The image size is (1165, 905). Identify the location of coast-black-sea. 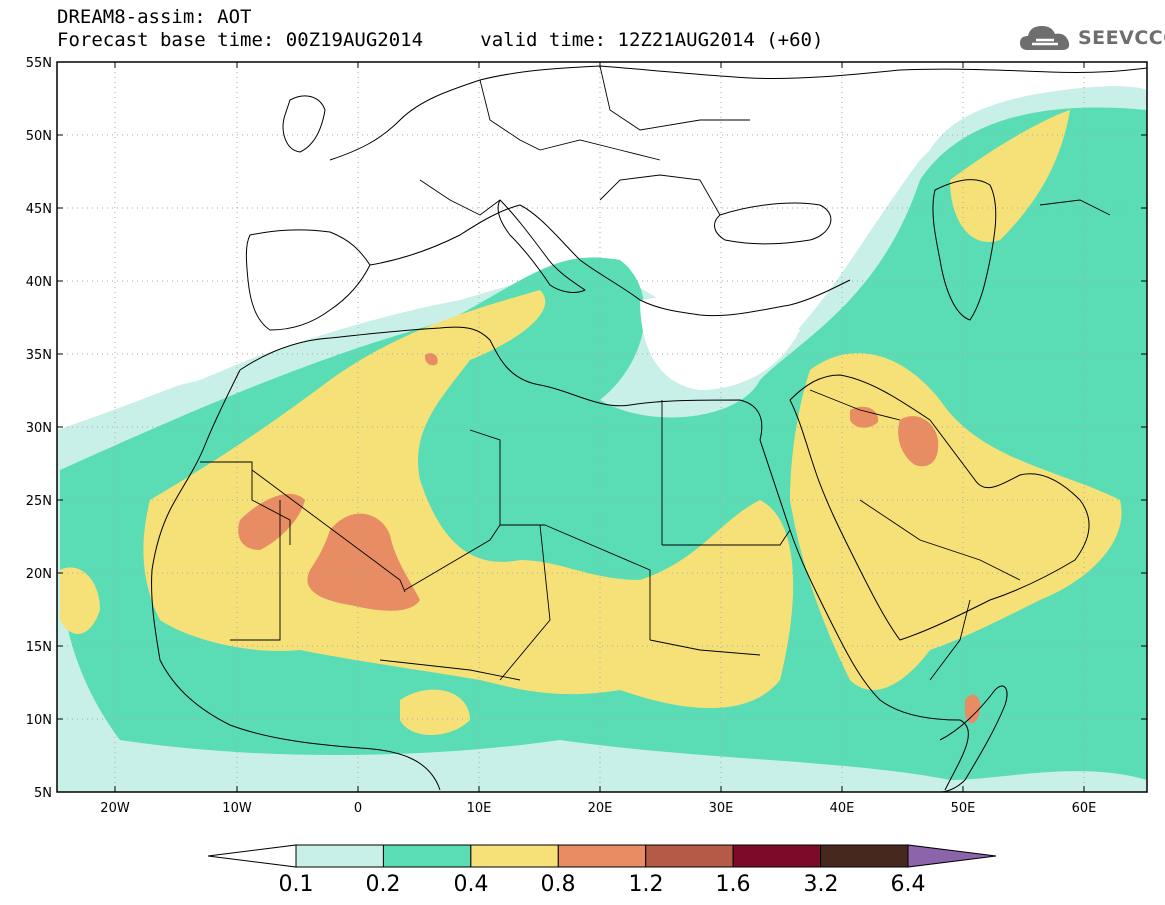
(773, 223).